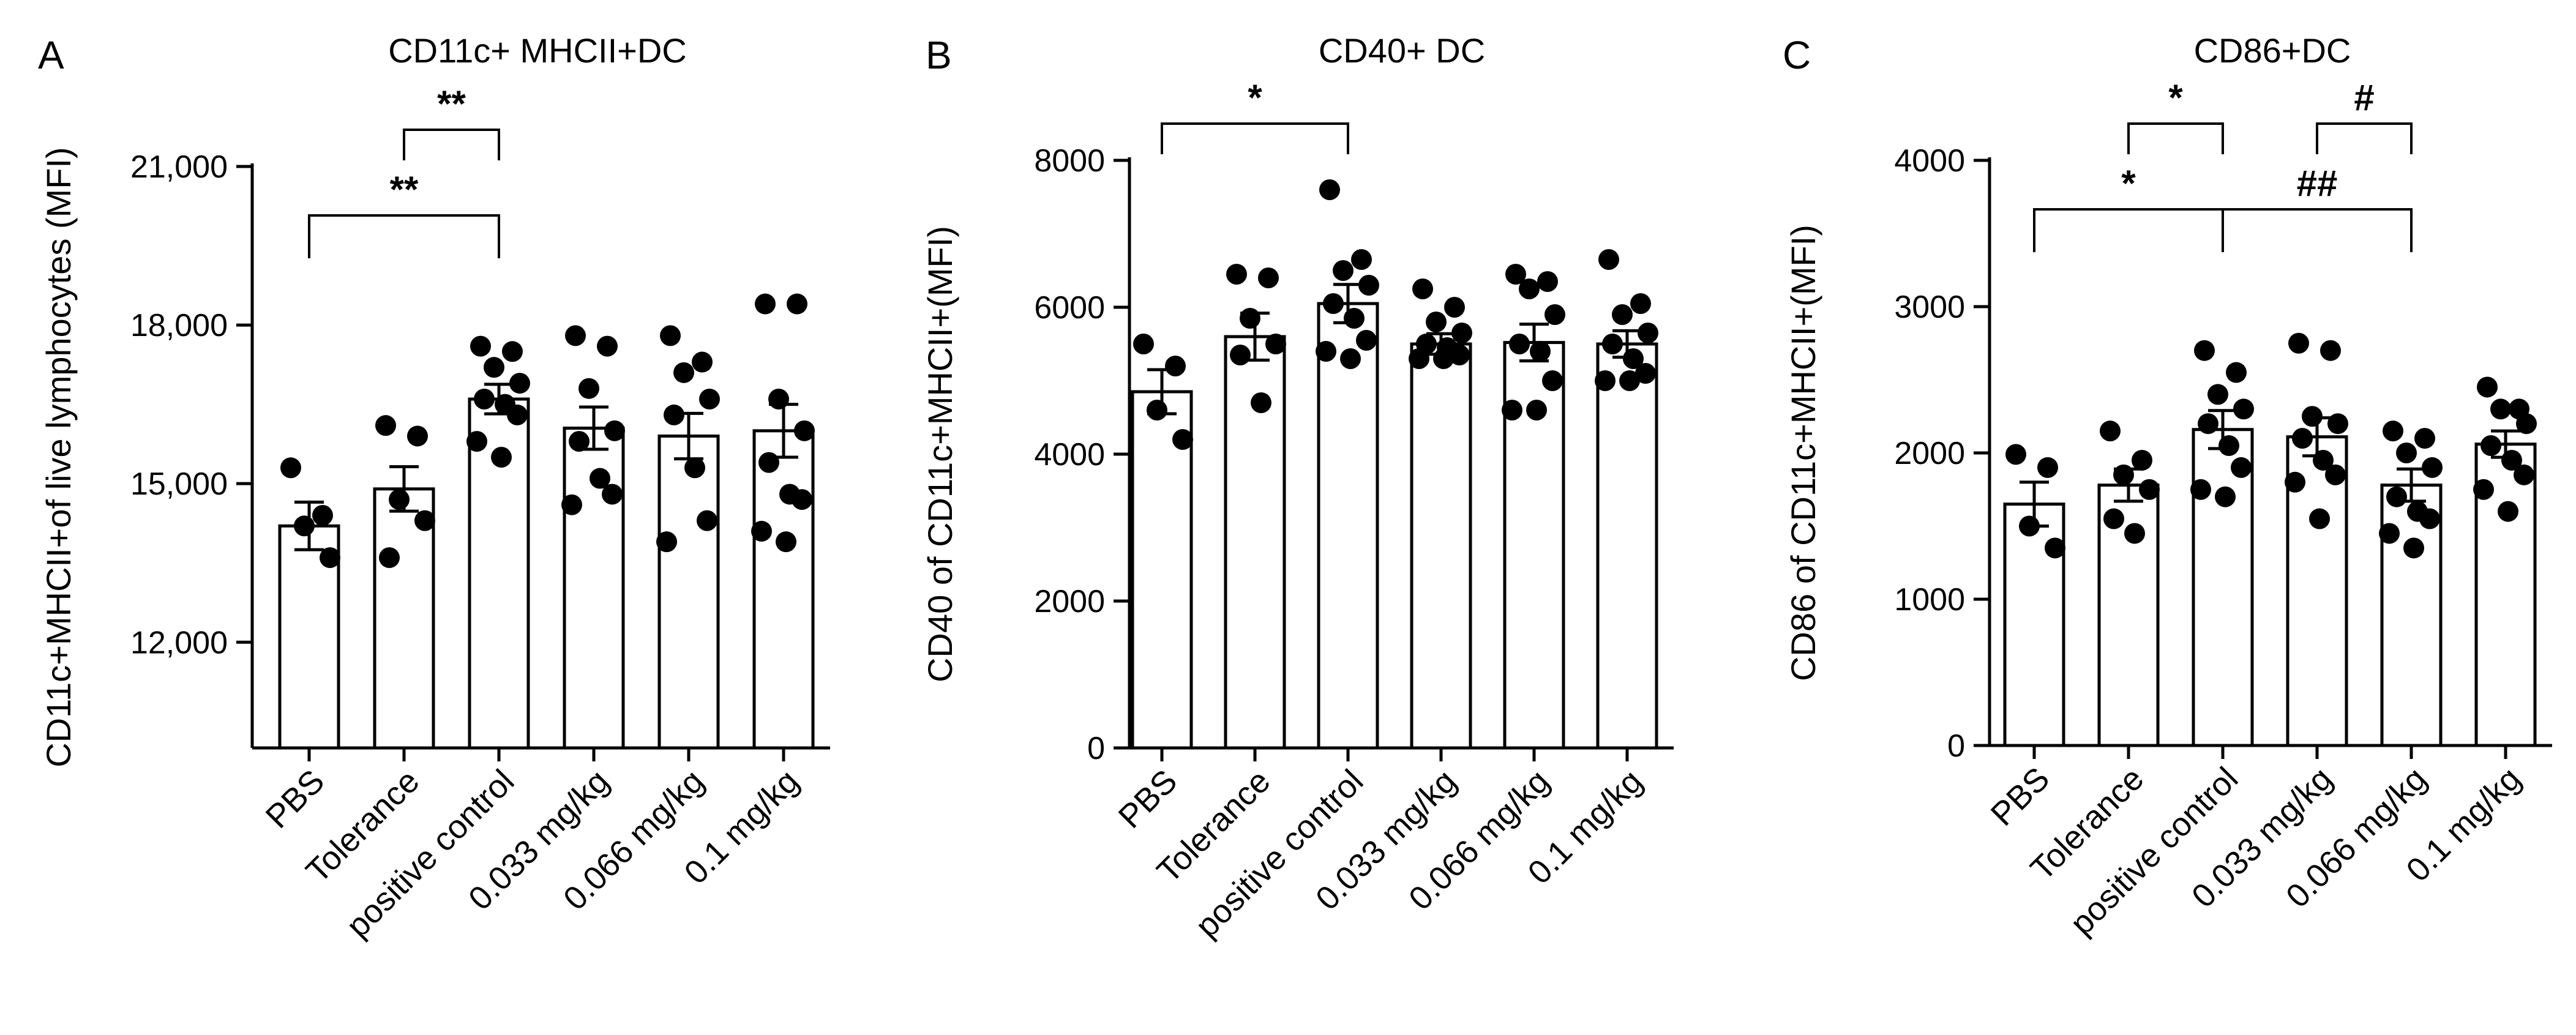 The width and height of the screenshot is (2576, 1035). What do you see at coordinates (179, 167) in the screenshot?
I see `y-tick-label: 21,000` at bounding box center [179, 167].